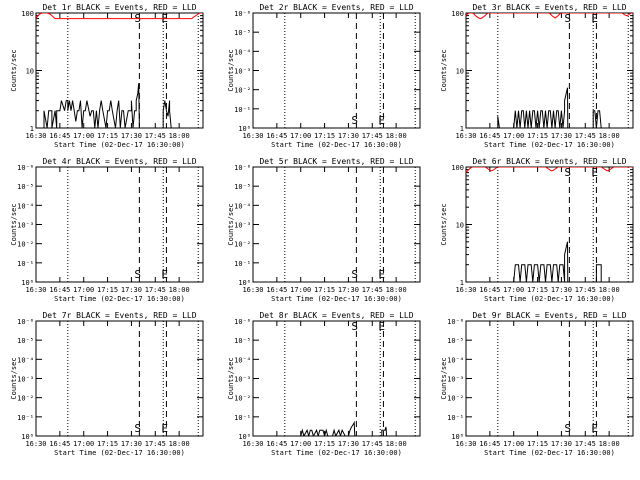 The width and height of the screenshot is (640, 480). What do you see at coordinates (119, 315) in the screenshot?
I see `panel-title: Det 7r BLACK = Events, RED = LLD` at bounding box center [119, 315].